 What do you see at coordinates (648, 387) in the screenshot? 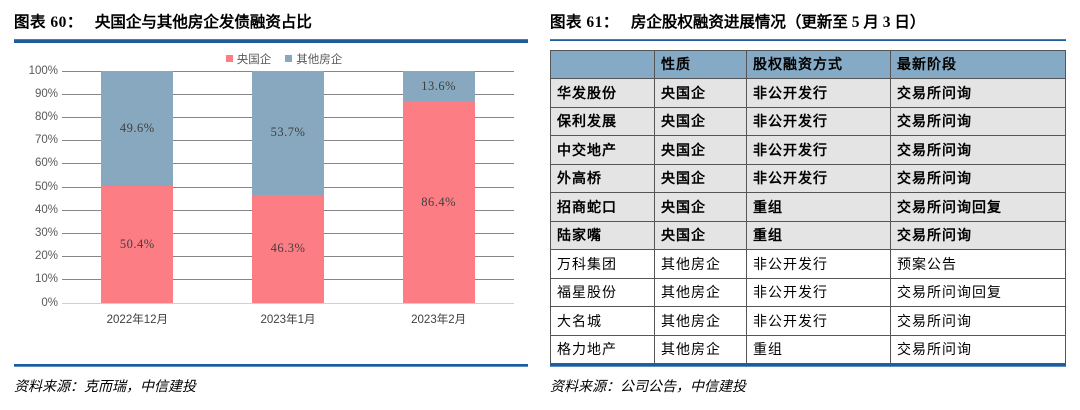
I see `right-source-note: 资料来源：公司公告，中信建投` at bounding box center [648, 387].